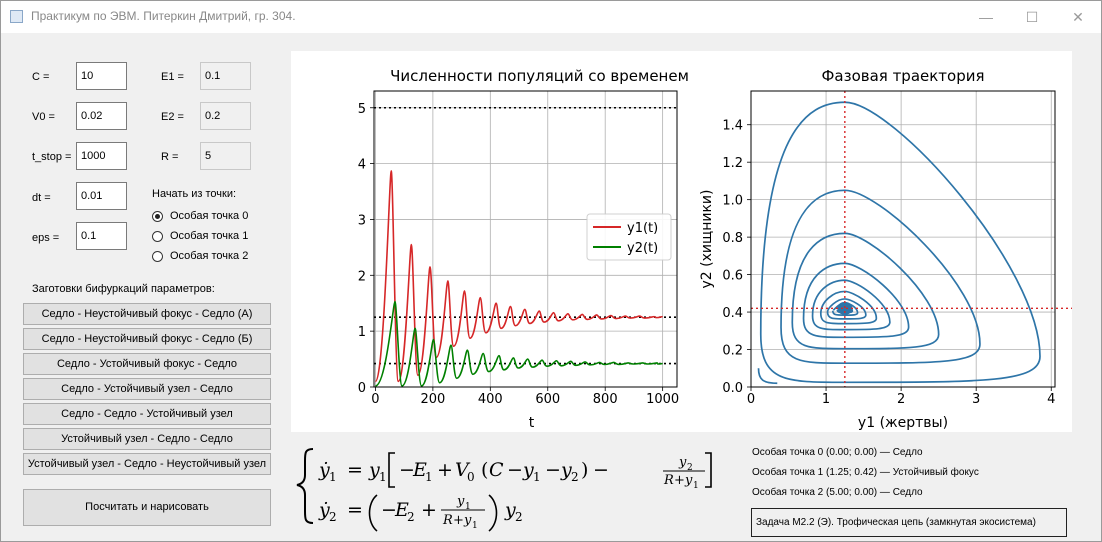 This screenshot has height=542, width=1102. I want to click on x-tick-label: 1000, so click(662, 399).